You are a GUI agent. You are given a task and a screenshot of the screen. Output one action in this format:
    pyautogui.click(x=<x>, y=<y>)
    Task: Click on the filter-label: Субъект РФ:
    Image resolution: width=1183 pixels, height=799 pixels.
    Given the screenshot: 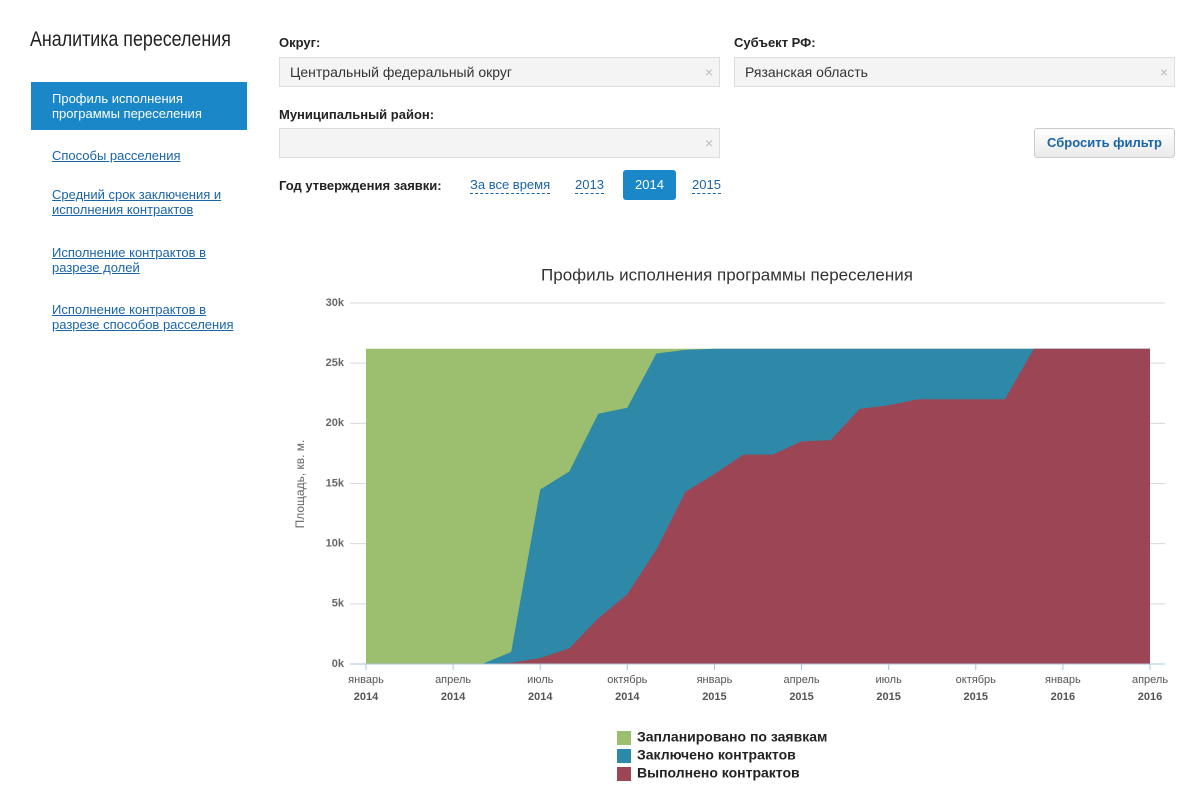 What is the action you would take?
    pyautogui.click(x=775, y=42)
    